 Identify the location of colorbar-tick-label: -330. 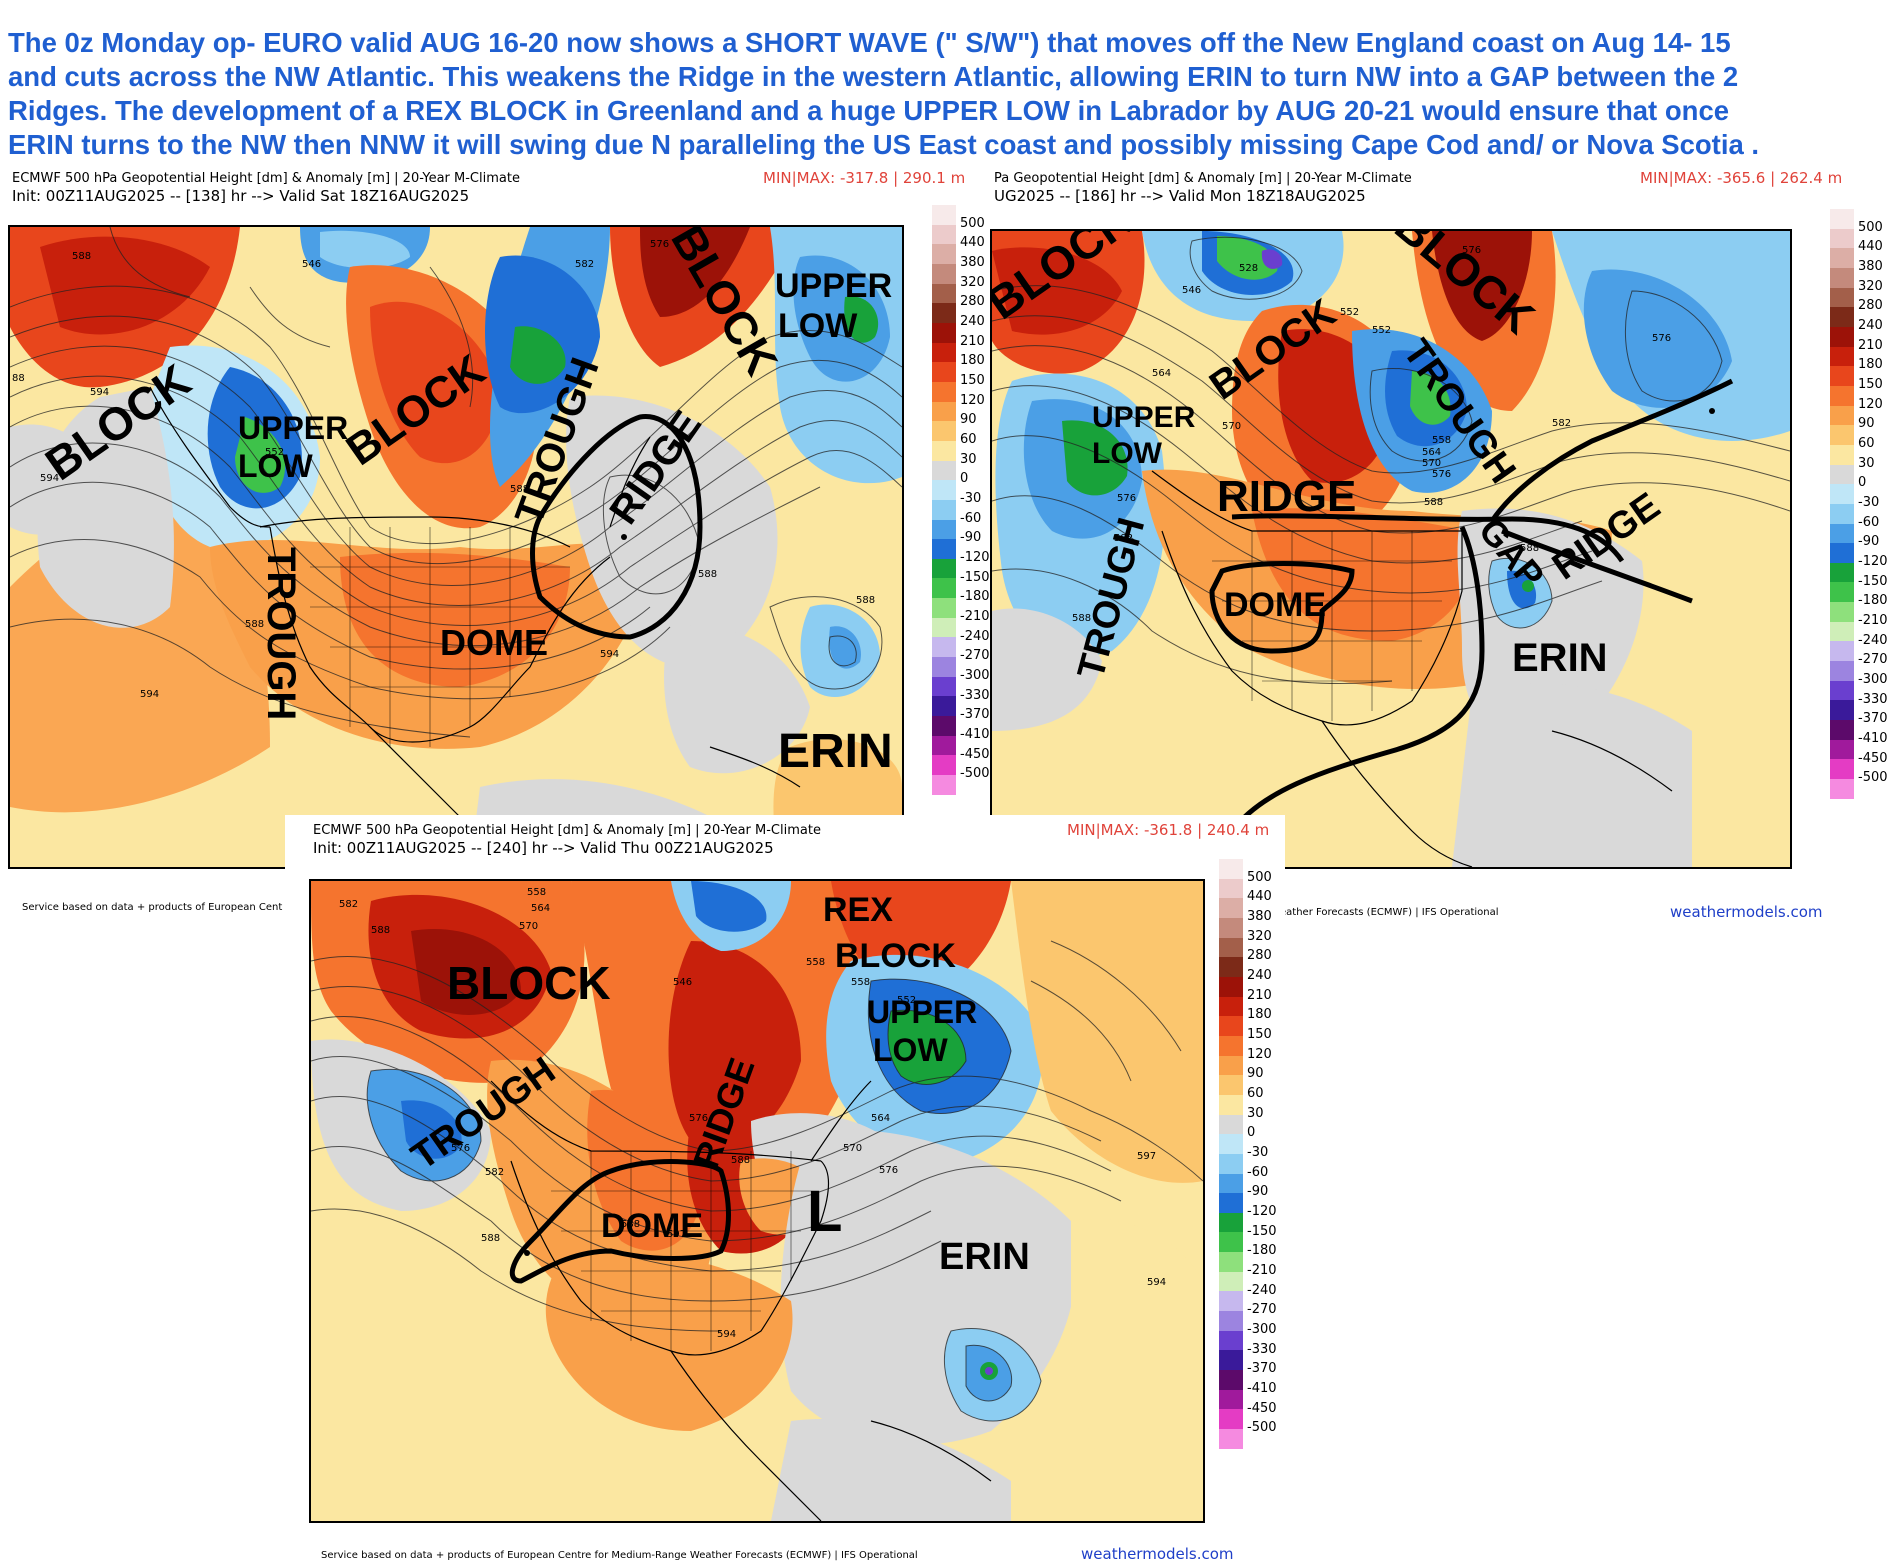
(1262, 1349).